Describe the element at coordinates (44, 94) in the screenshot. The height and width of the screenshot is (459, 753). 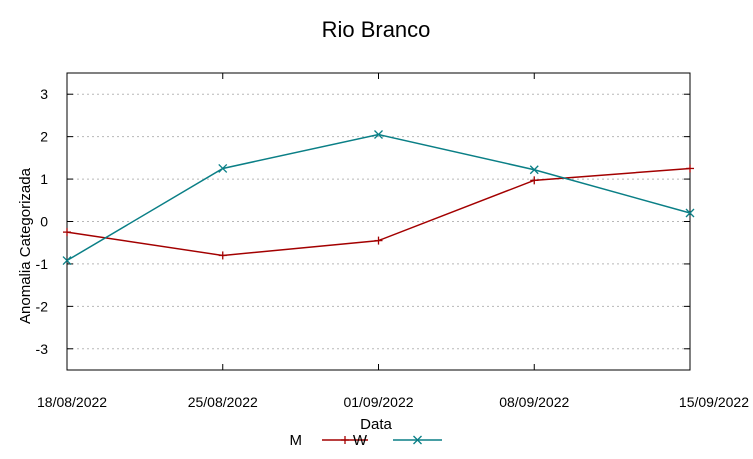
I see `y-tick-label: 3` at that location.